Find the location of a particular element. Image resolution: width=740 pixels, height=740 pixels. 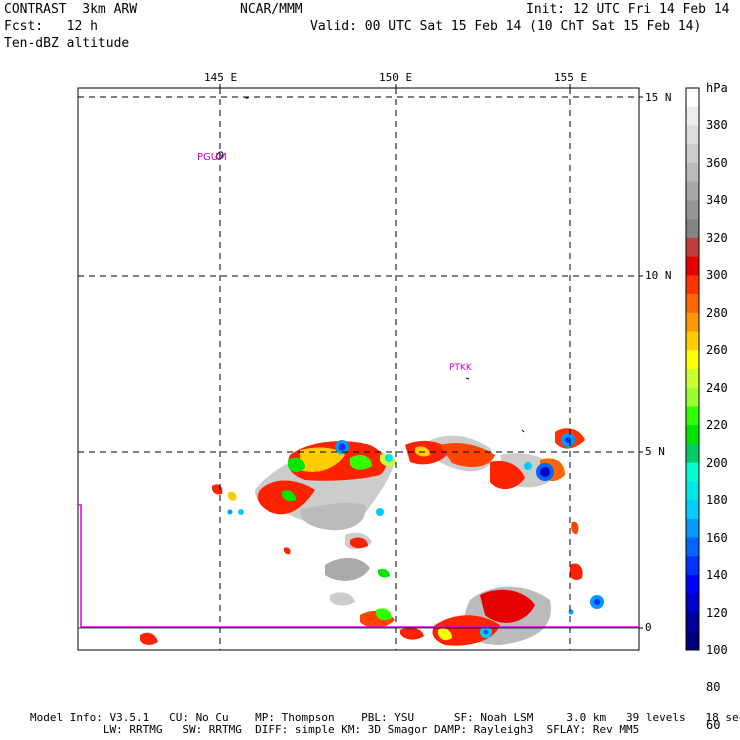

colorbar-tick-label: 180 is located at coordinates (717, 500).